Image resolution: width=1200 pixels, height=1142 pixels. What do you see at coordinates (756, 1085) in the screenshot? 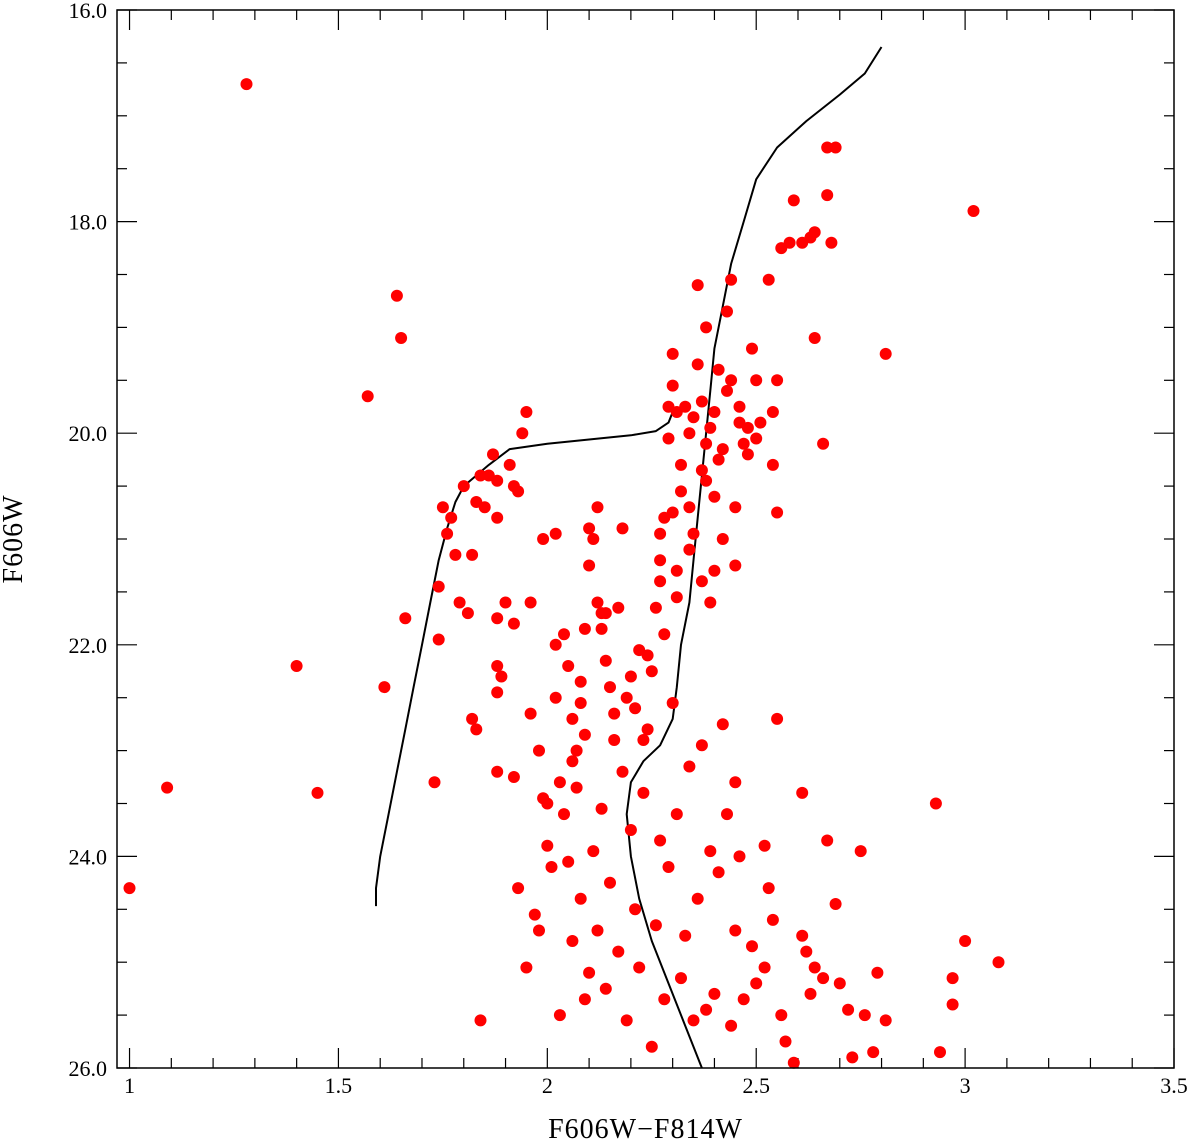
I see `x-tick-label: 2.5` at bounding box center [756, 1085].